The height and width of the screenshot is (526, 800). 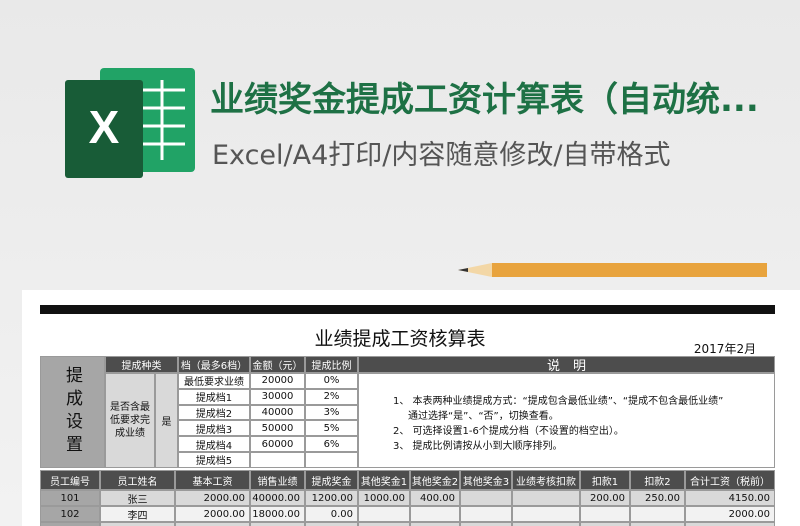 I want to click on icon-front, so click(x=104, y=129).